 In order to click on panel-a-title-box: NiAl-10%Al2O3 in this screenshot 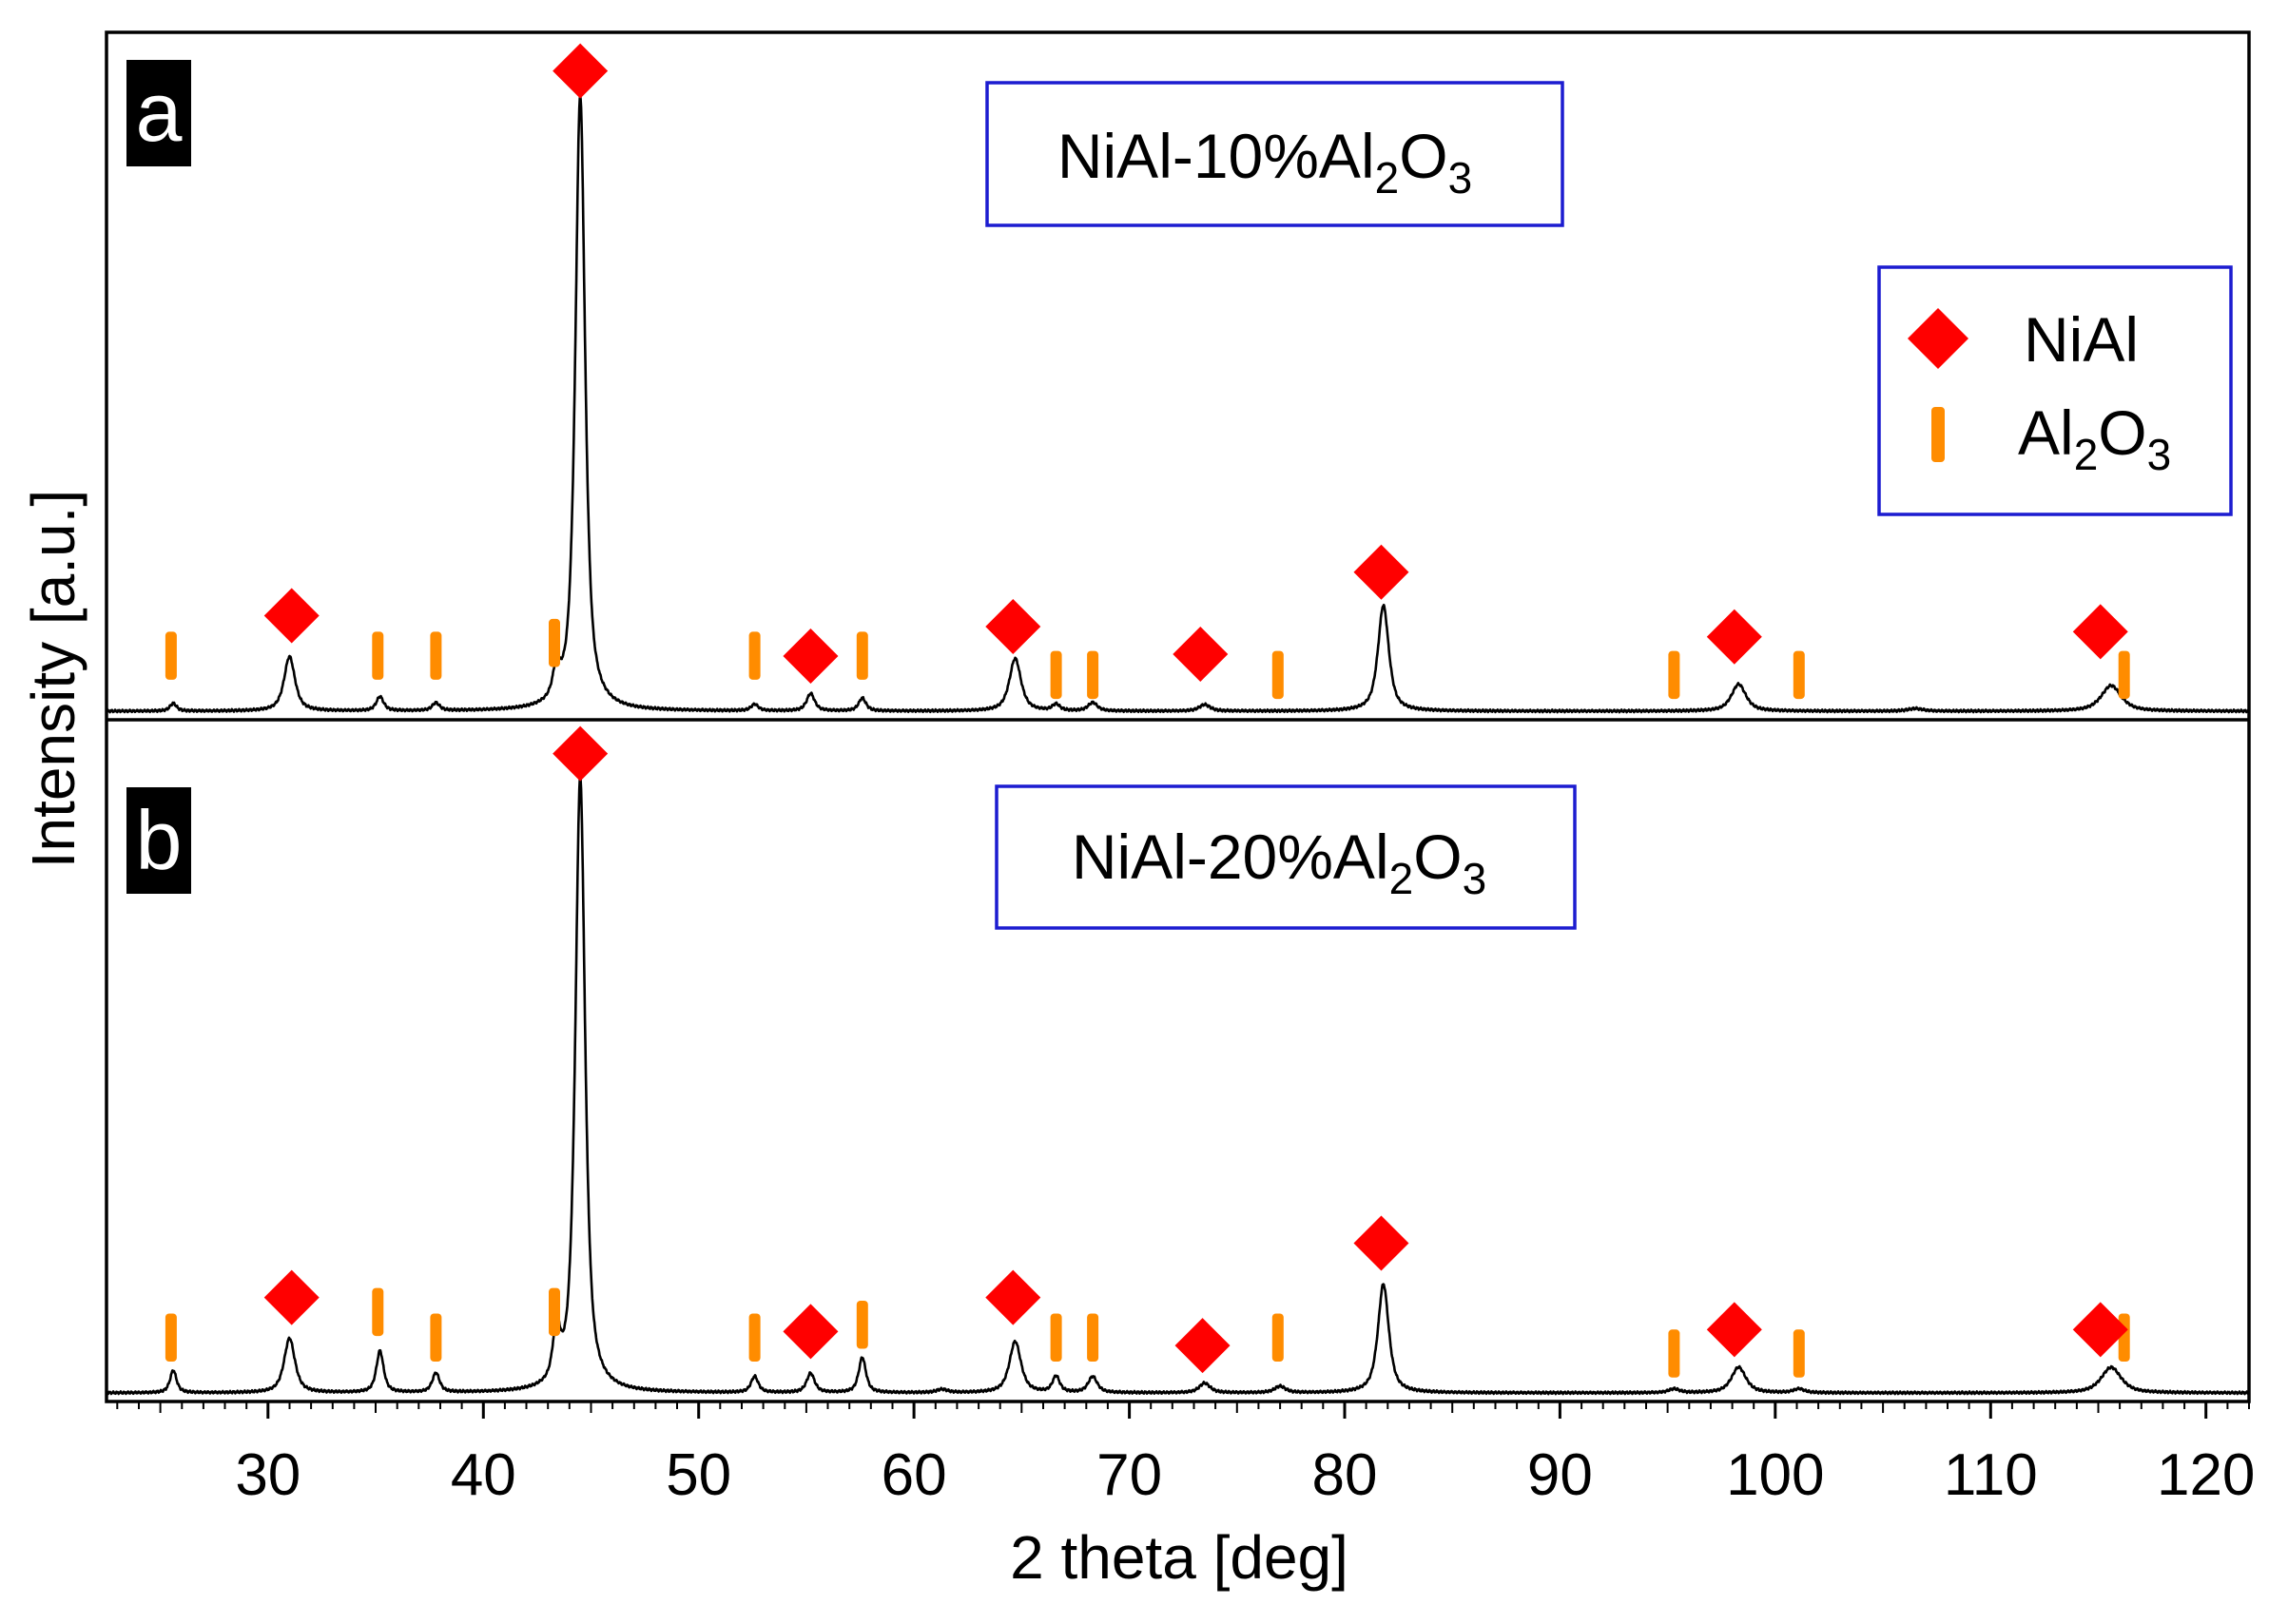, I will do `click(1275, 154)`.